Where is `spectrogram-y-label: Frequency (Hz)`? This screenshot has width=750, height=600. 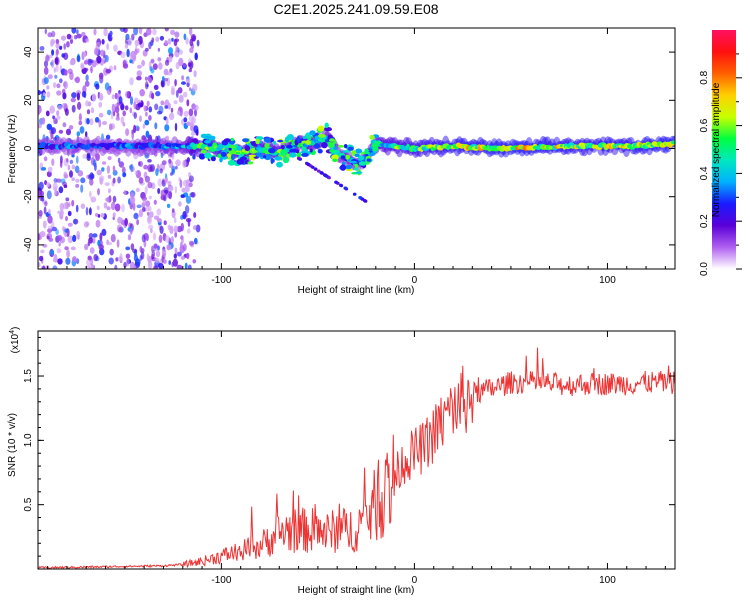
spectrogram-y-label: Frequency (Hz) is located at coordinates (12, 149).